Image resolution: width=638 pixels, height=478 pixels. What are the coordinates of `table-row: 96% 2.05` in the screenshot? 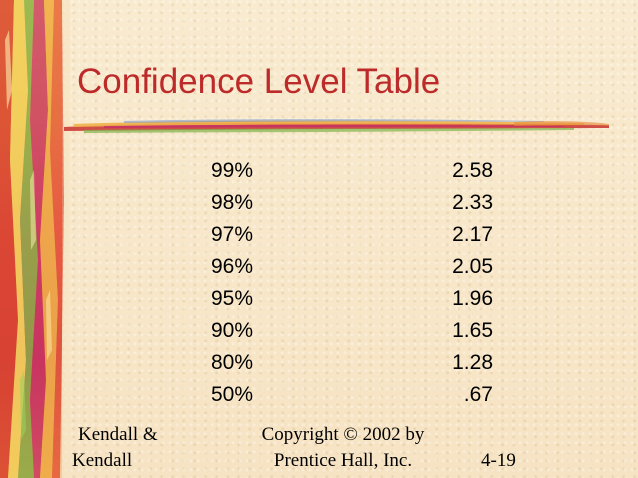 It's located at (352, 267).